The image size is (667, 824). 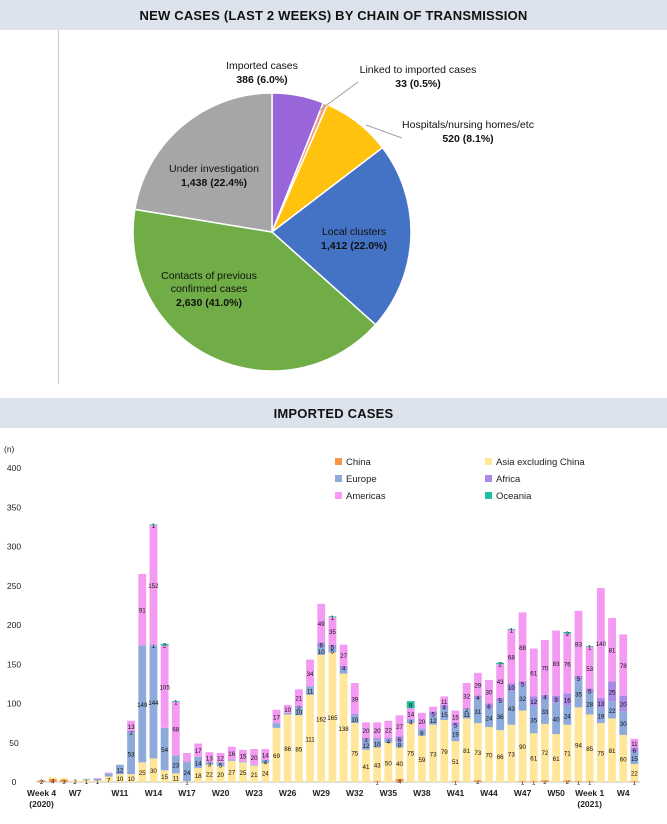 I want to click on bar-label-americas-week-10: 91, so click(x=142, y=611).